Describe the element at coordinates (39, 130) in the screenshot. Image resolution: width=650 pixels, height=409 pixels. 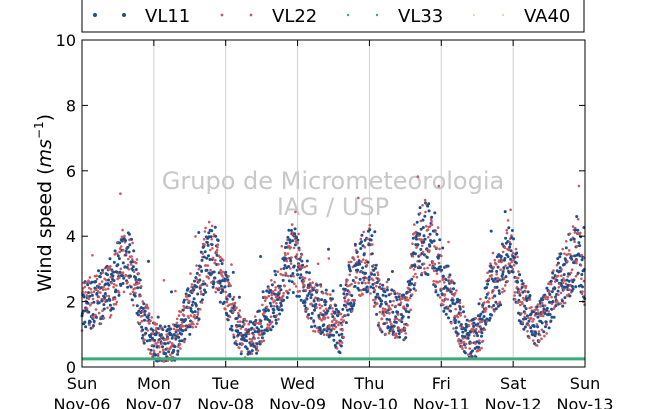
I see `y-axis-label-exponent: −1` at that location.